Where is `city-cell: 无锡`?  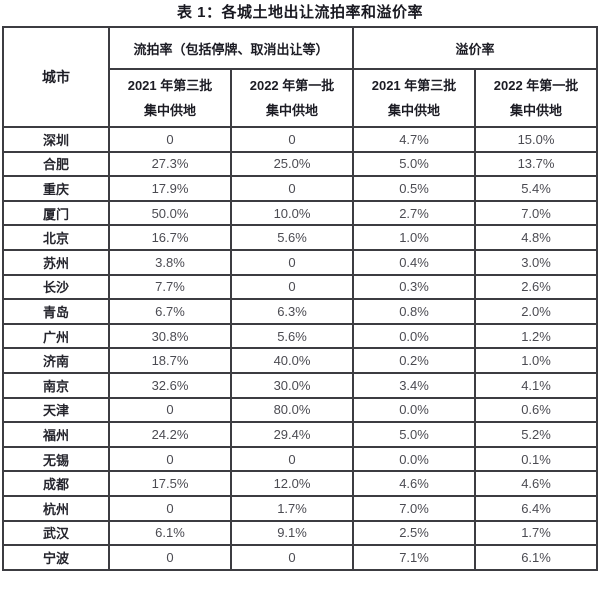
city-cell: 无锡 is located at coordinates (56, 459).